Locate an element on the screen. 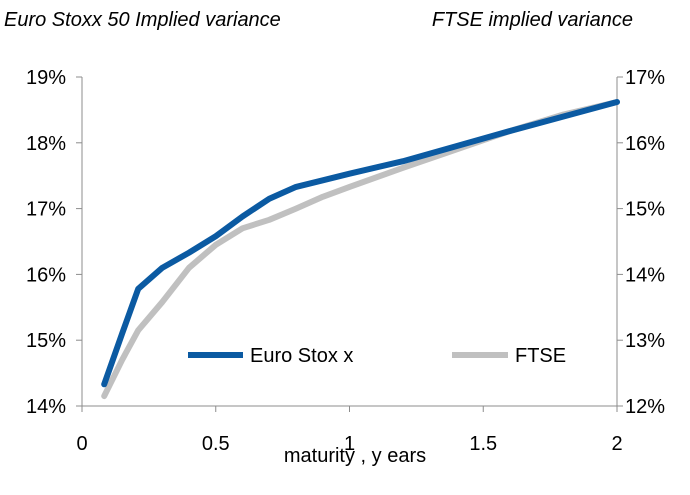 The height and width of the screenshot is (495, 690). right-y-tick-label: 17% is located at coordinates (645, 78).